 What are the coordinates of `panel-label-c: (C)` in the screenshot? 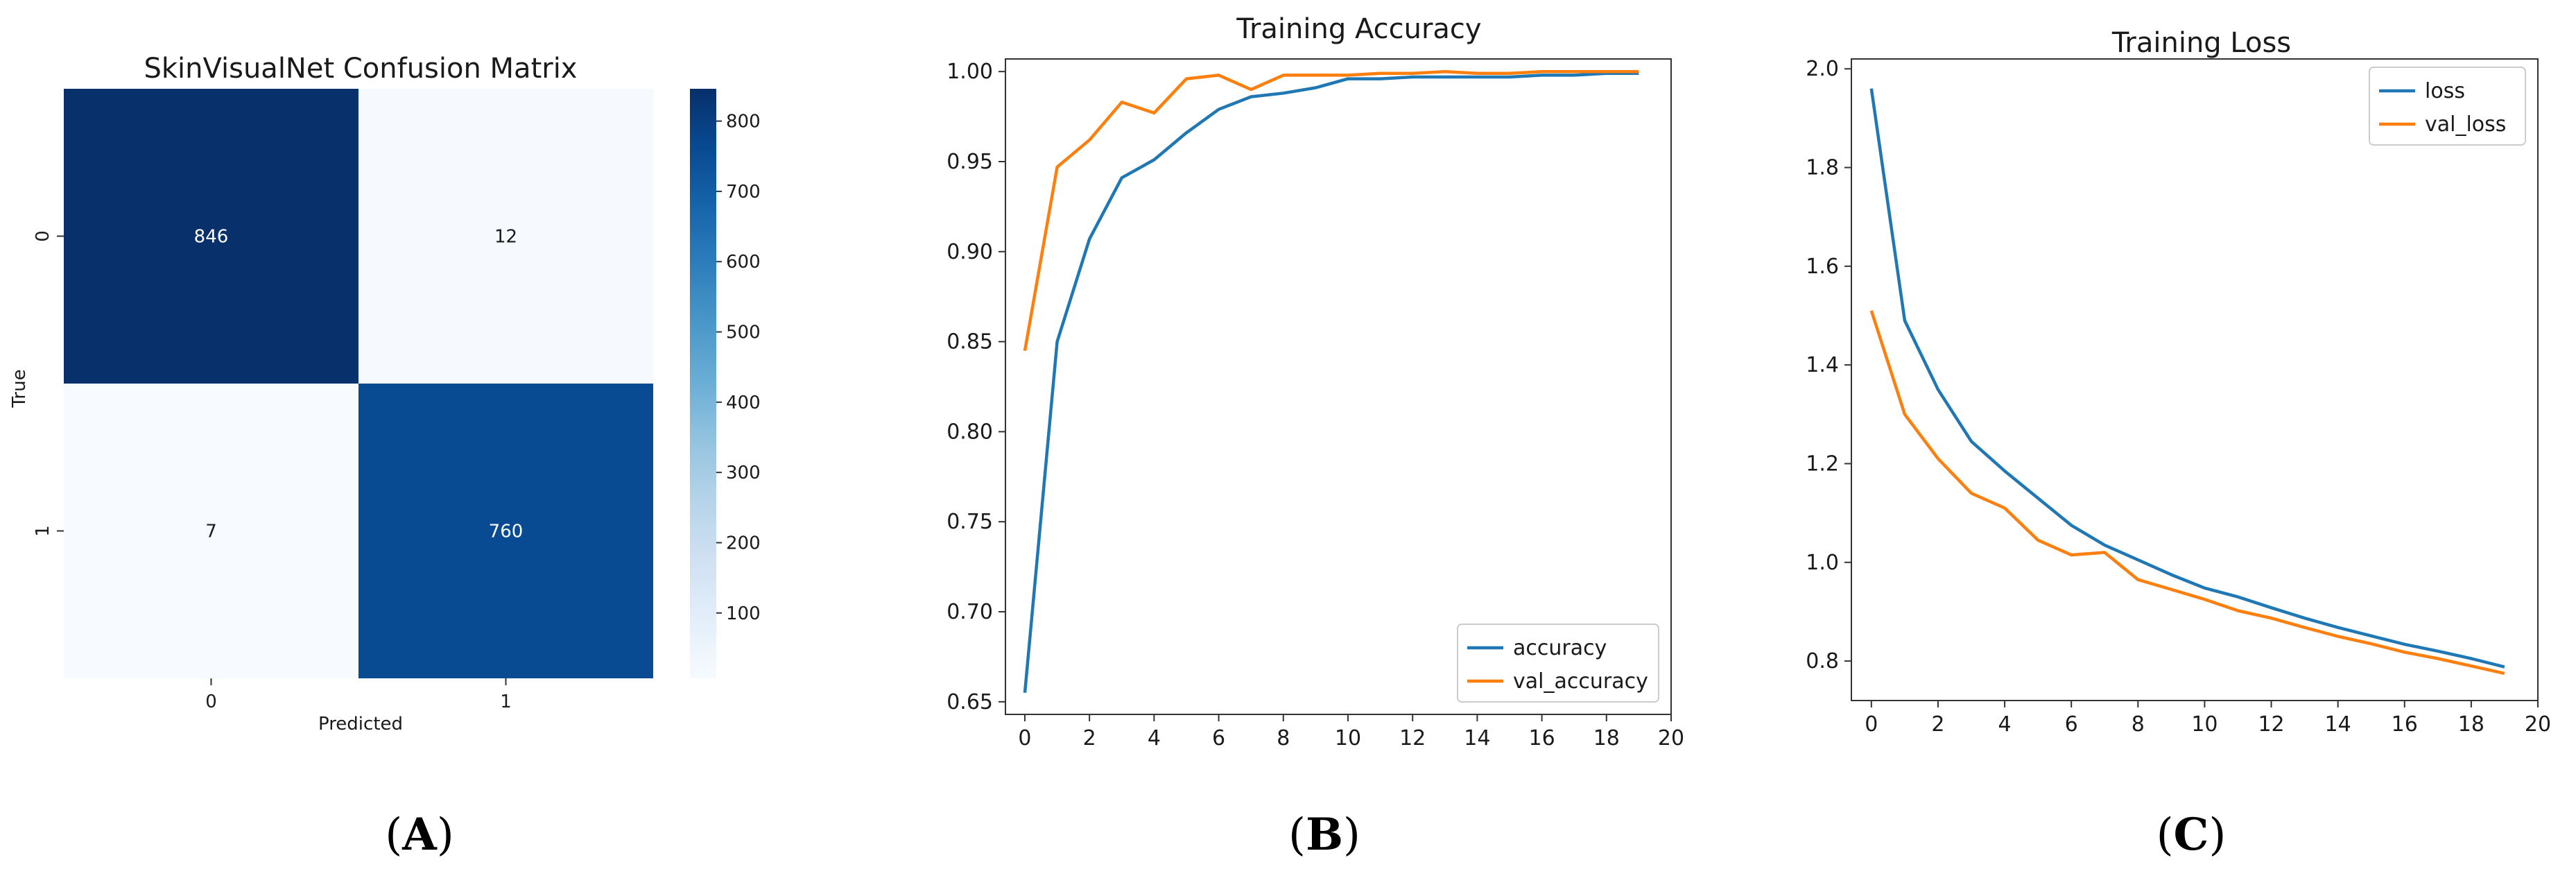 It's located at (2191, 835).